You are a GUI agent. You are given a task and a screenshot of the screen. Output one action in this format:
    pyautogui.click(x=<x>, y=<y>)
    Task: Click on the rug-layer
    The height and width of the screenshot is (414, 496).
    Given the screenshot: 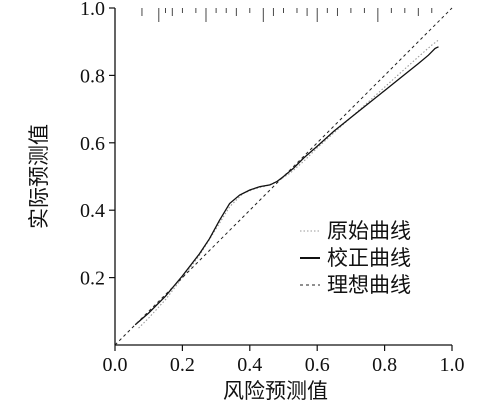 What is the action you would take?
    pyautogui.click(x=287, y=15)
    